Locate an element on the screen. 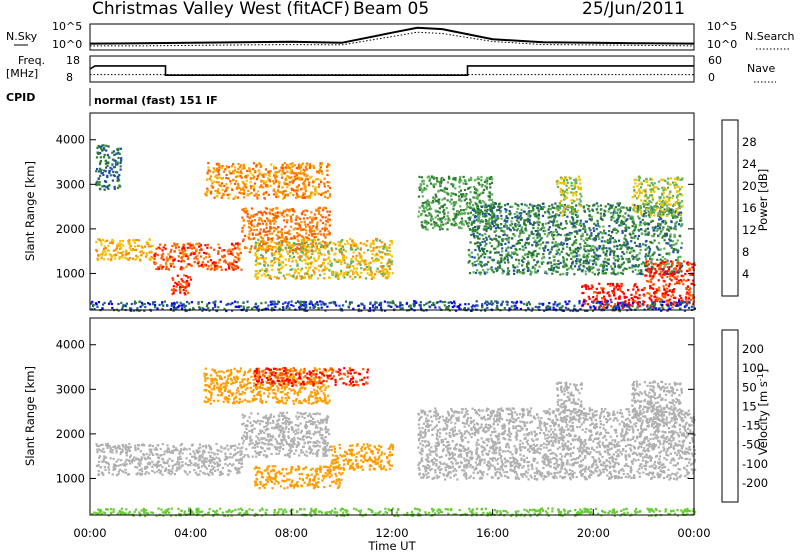 This screenshot has width=800, height=554. series-n-sky-line is located at coordinates (392, 35).